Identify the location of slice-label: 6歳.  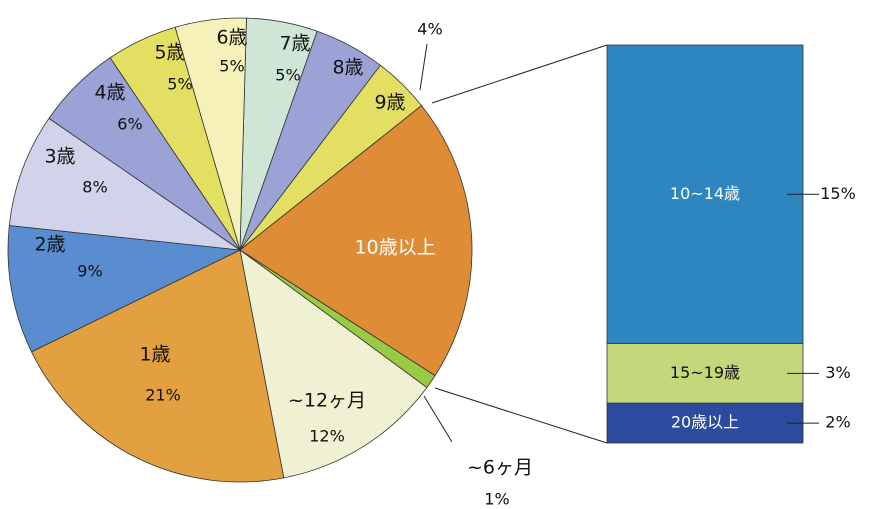
(231, 38).